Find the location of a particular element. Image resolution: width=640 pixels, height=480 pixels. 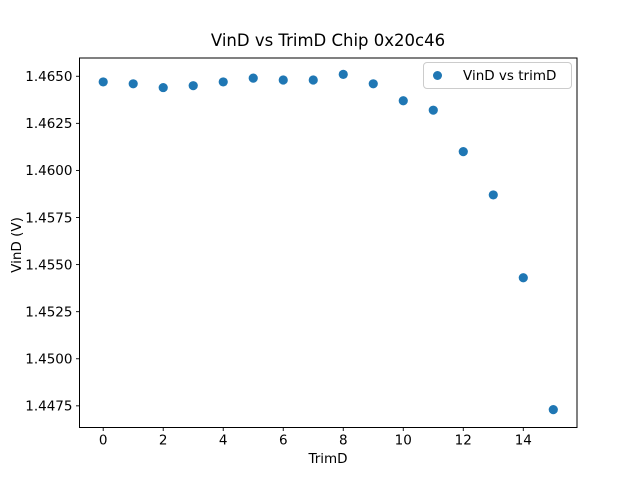

x-tick-label: 12 is located at coordinates (463, 441).